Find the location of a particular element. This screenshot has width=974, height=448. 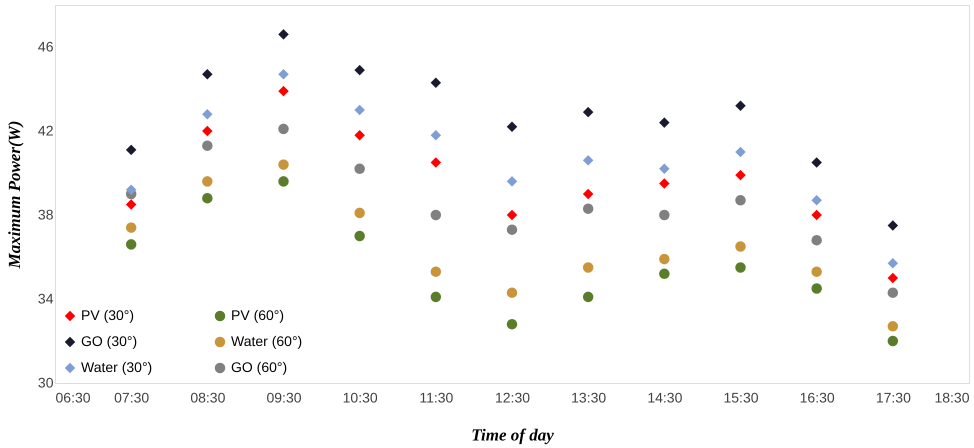

x-tick-label: 09:30 is located at coordinates (284, 398).